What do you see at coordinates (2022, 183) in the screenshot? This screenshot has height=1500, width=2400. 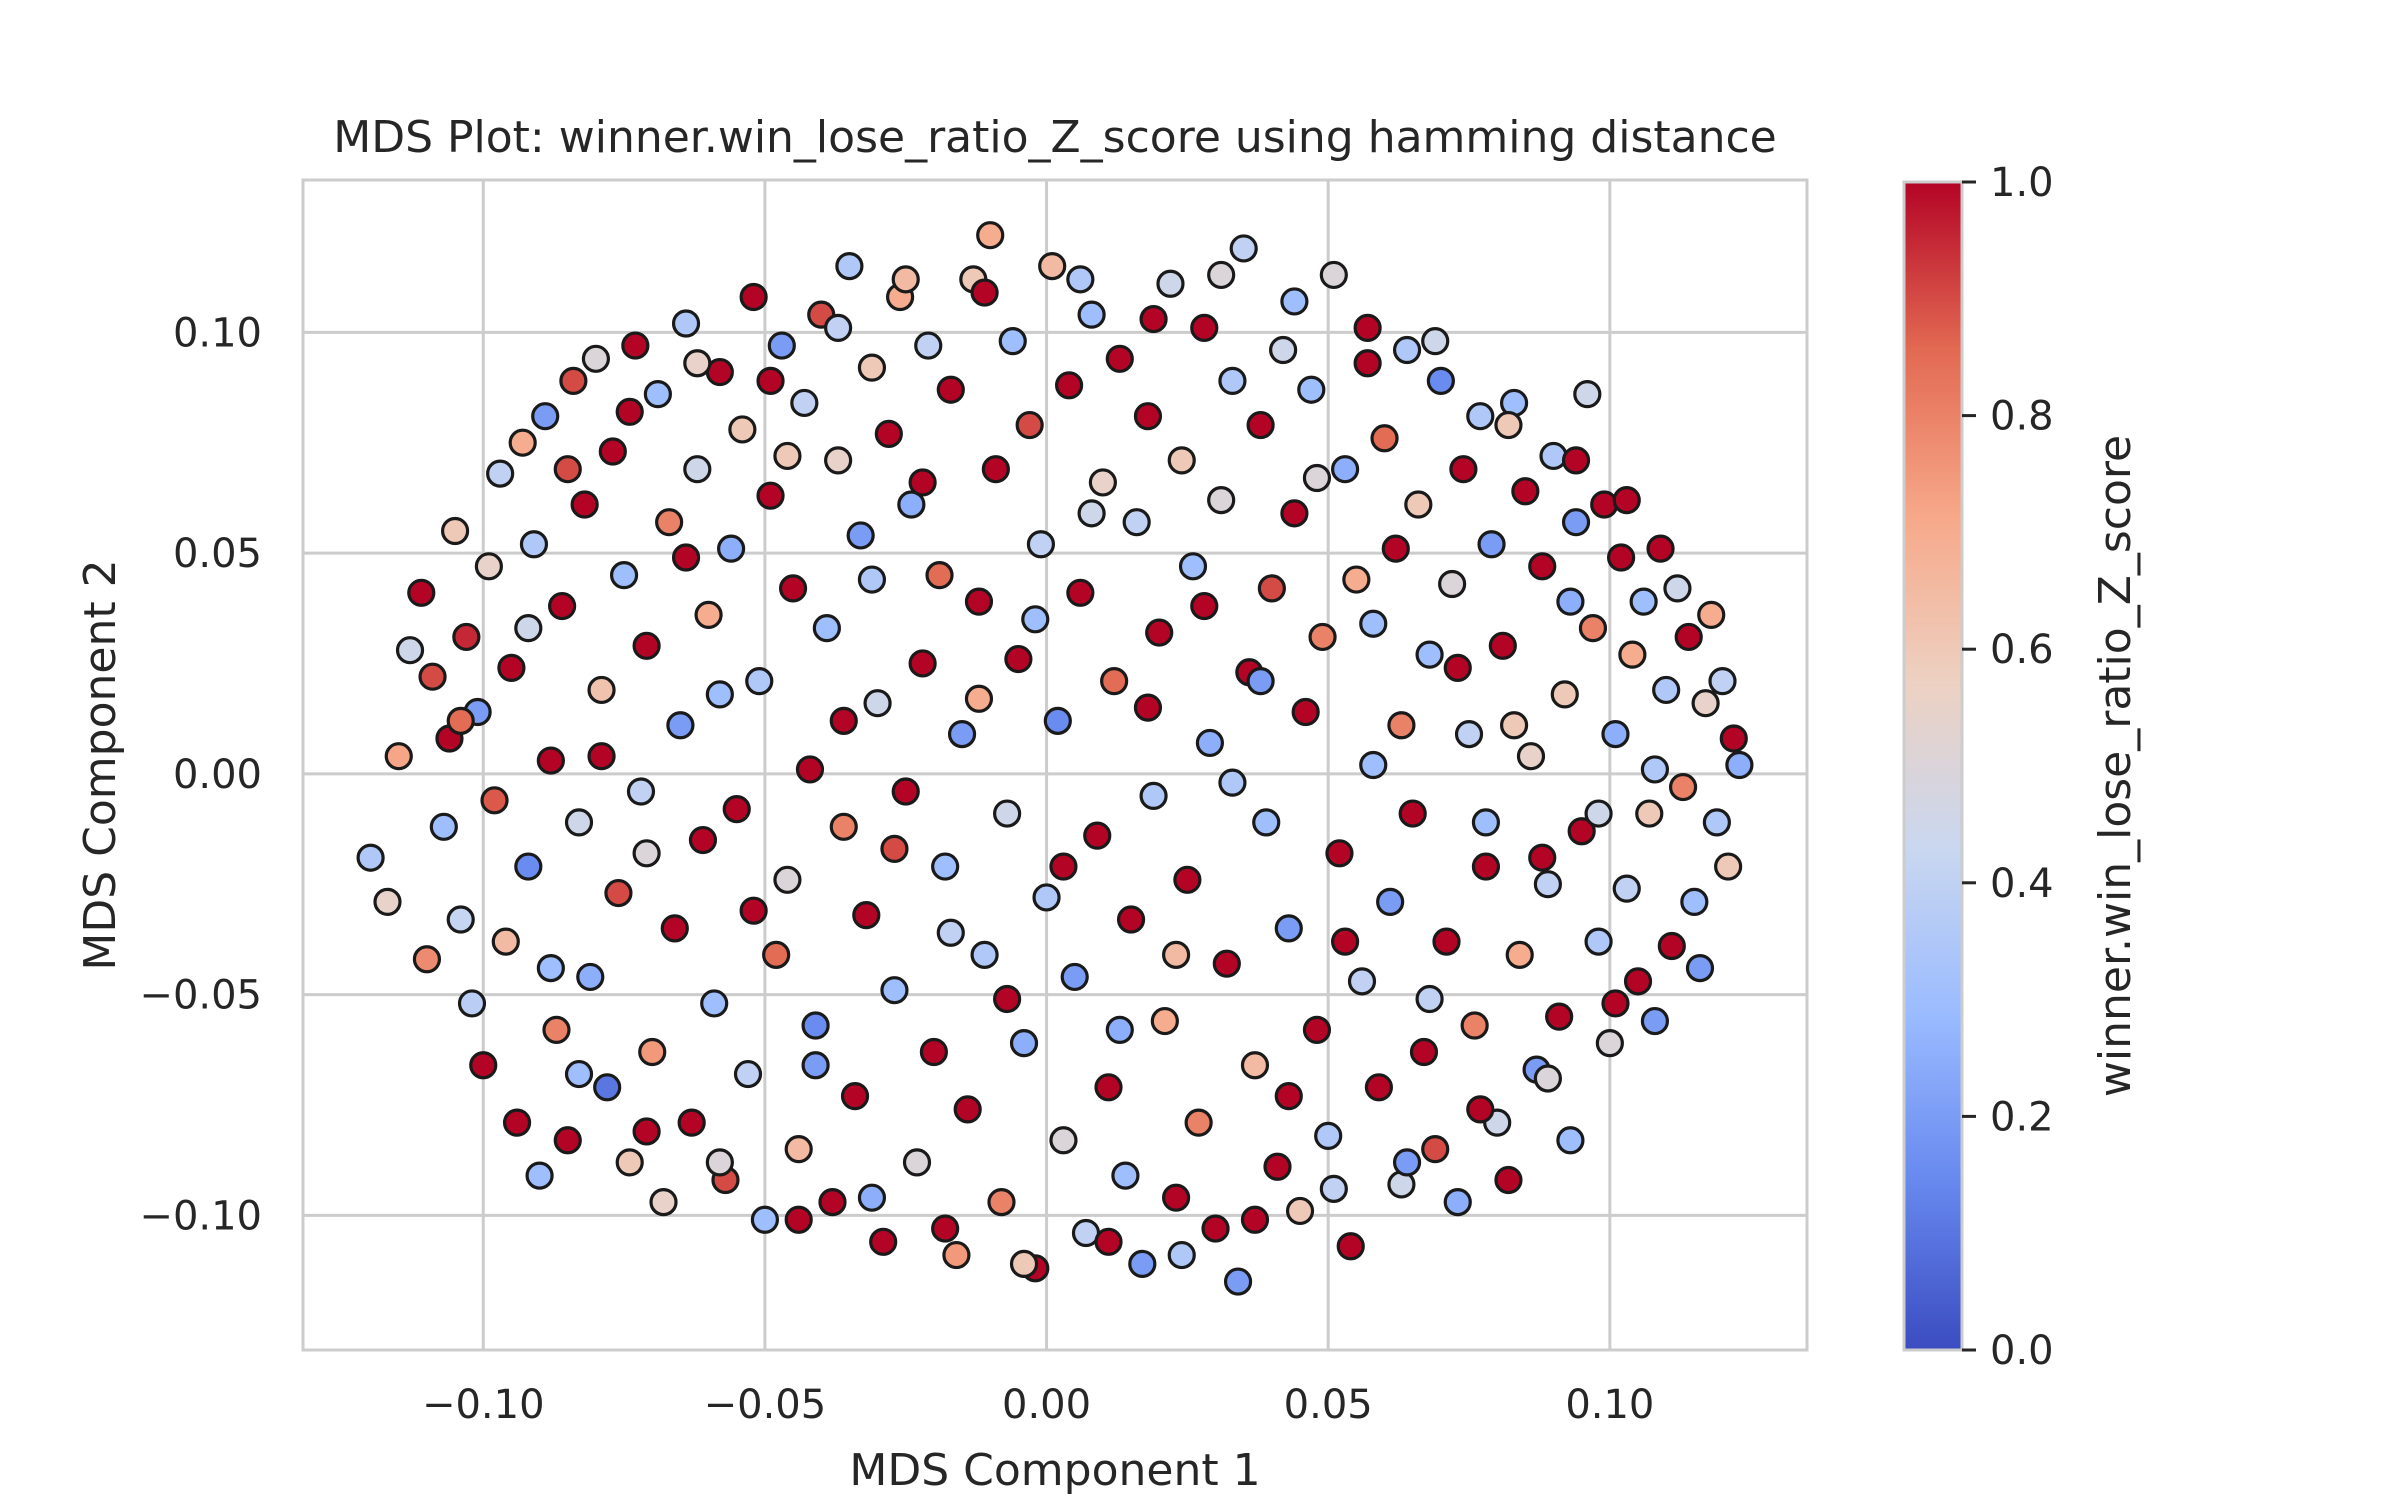 I see `colorbar-tick-label: 1.0` at bounding box center [2022, 183].